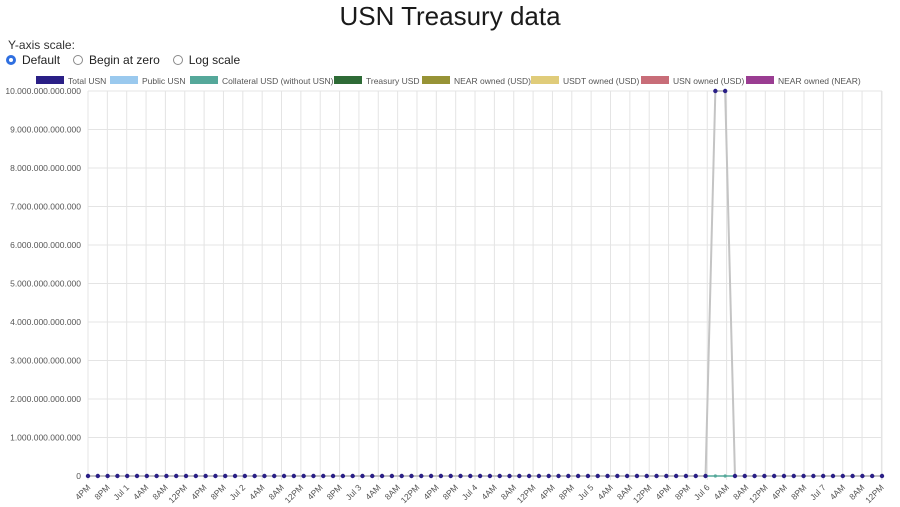 The image size is (900, 507). What do you see at coordinates (45, 284) in the screenshot?
I see `y-tick-label: 5.000.000.000.000` at bounding box center [45, 284].